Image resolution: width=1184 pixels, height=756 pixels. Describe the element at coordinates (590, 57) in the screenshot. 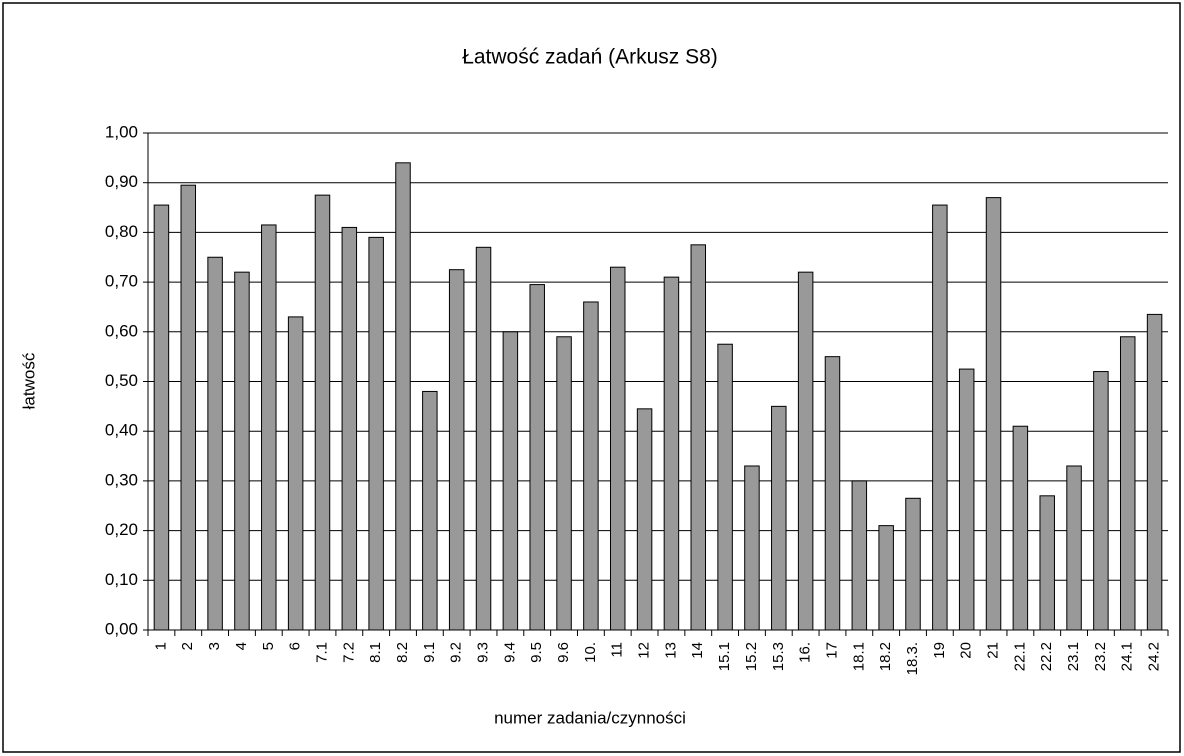

I see `chart-title: Łatwość zadań (Arkusz S8)` at that location.